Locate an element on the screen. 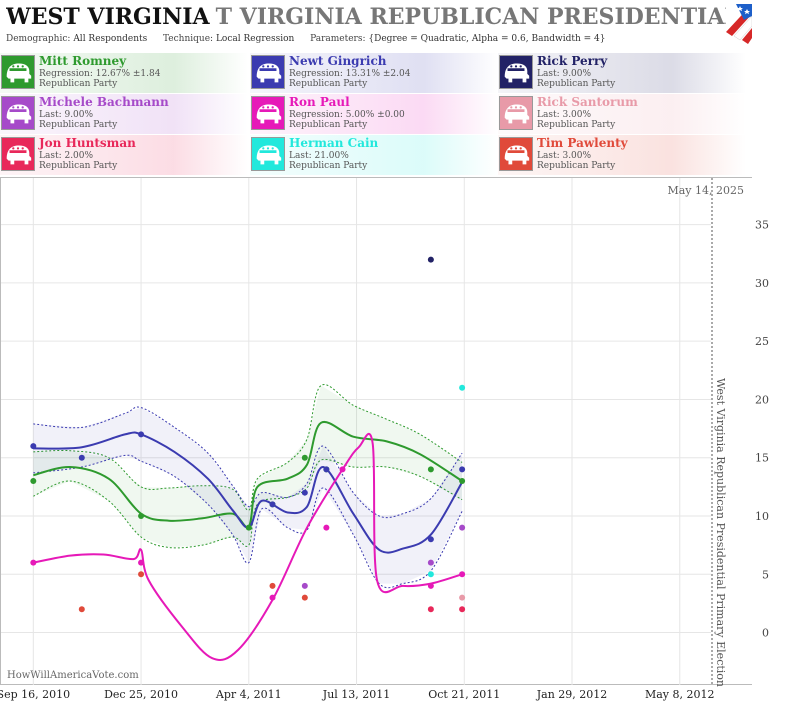 Image resolution: width=789 pixels, height=704 pixels. candidate-name: Ron Paul is located at coordinates (319, 102).